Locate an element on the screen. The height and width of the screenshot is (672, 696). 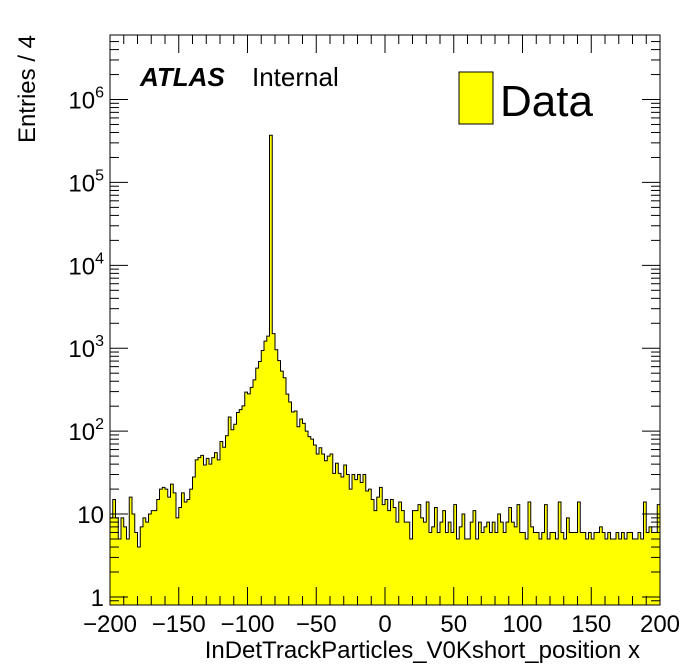
legend: Data is located at coordinates (525, 98).